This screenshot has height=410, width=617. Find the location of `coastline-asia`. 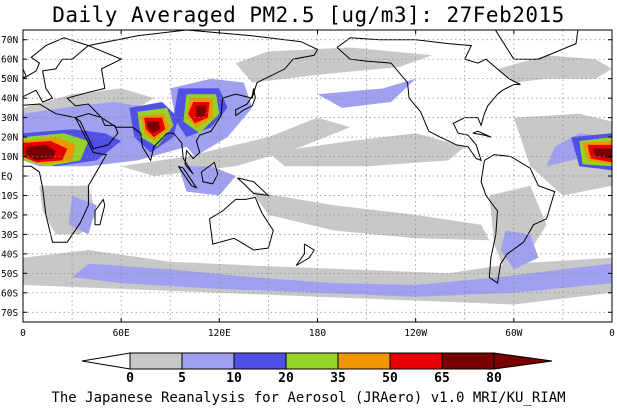

coastline-asia is located at coordinates (192, 102).